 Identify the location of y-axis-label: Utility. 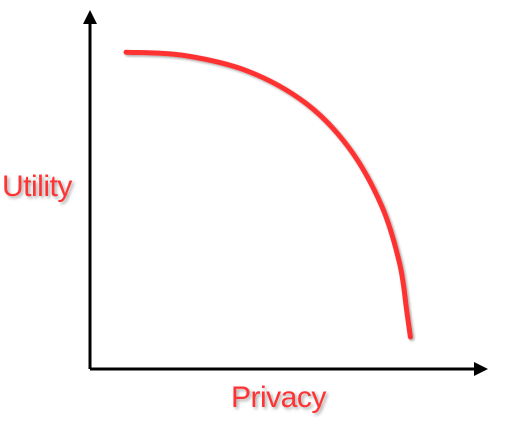
(37, 187).